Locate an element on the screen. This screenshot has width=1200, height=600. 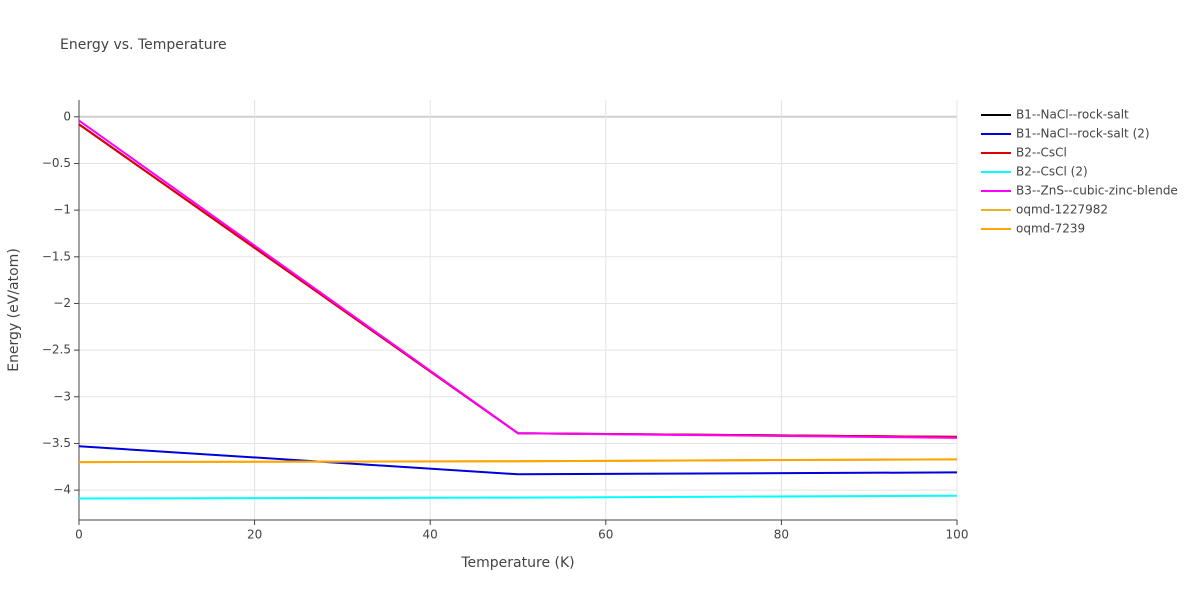
chart-title: Energy vs. Temperature is located at coordinates (143, 45).